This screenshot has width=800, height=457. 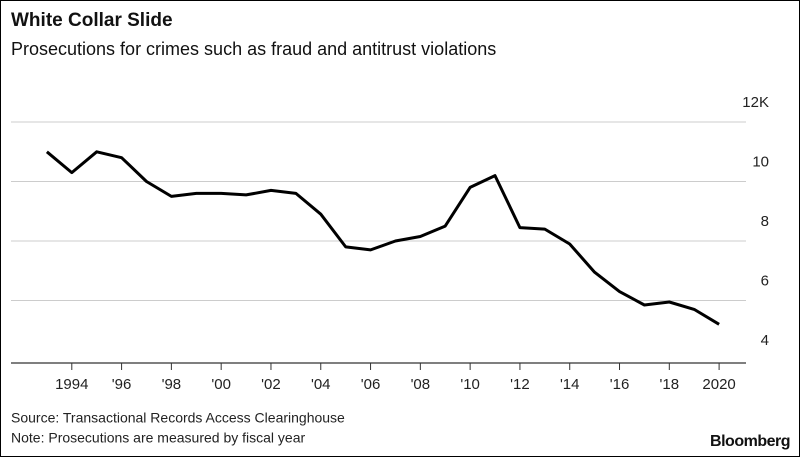 What do you see at coordinates (71, 384) in the screenshot?
I see `x-tick-label: 1994` at bounding box center [71, 384].